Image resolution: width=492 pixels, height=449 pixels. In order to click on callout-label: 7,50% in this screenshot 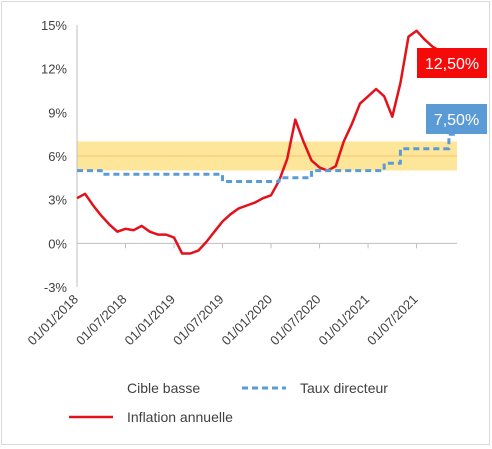, I will do `click(456, 120)`.